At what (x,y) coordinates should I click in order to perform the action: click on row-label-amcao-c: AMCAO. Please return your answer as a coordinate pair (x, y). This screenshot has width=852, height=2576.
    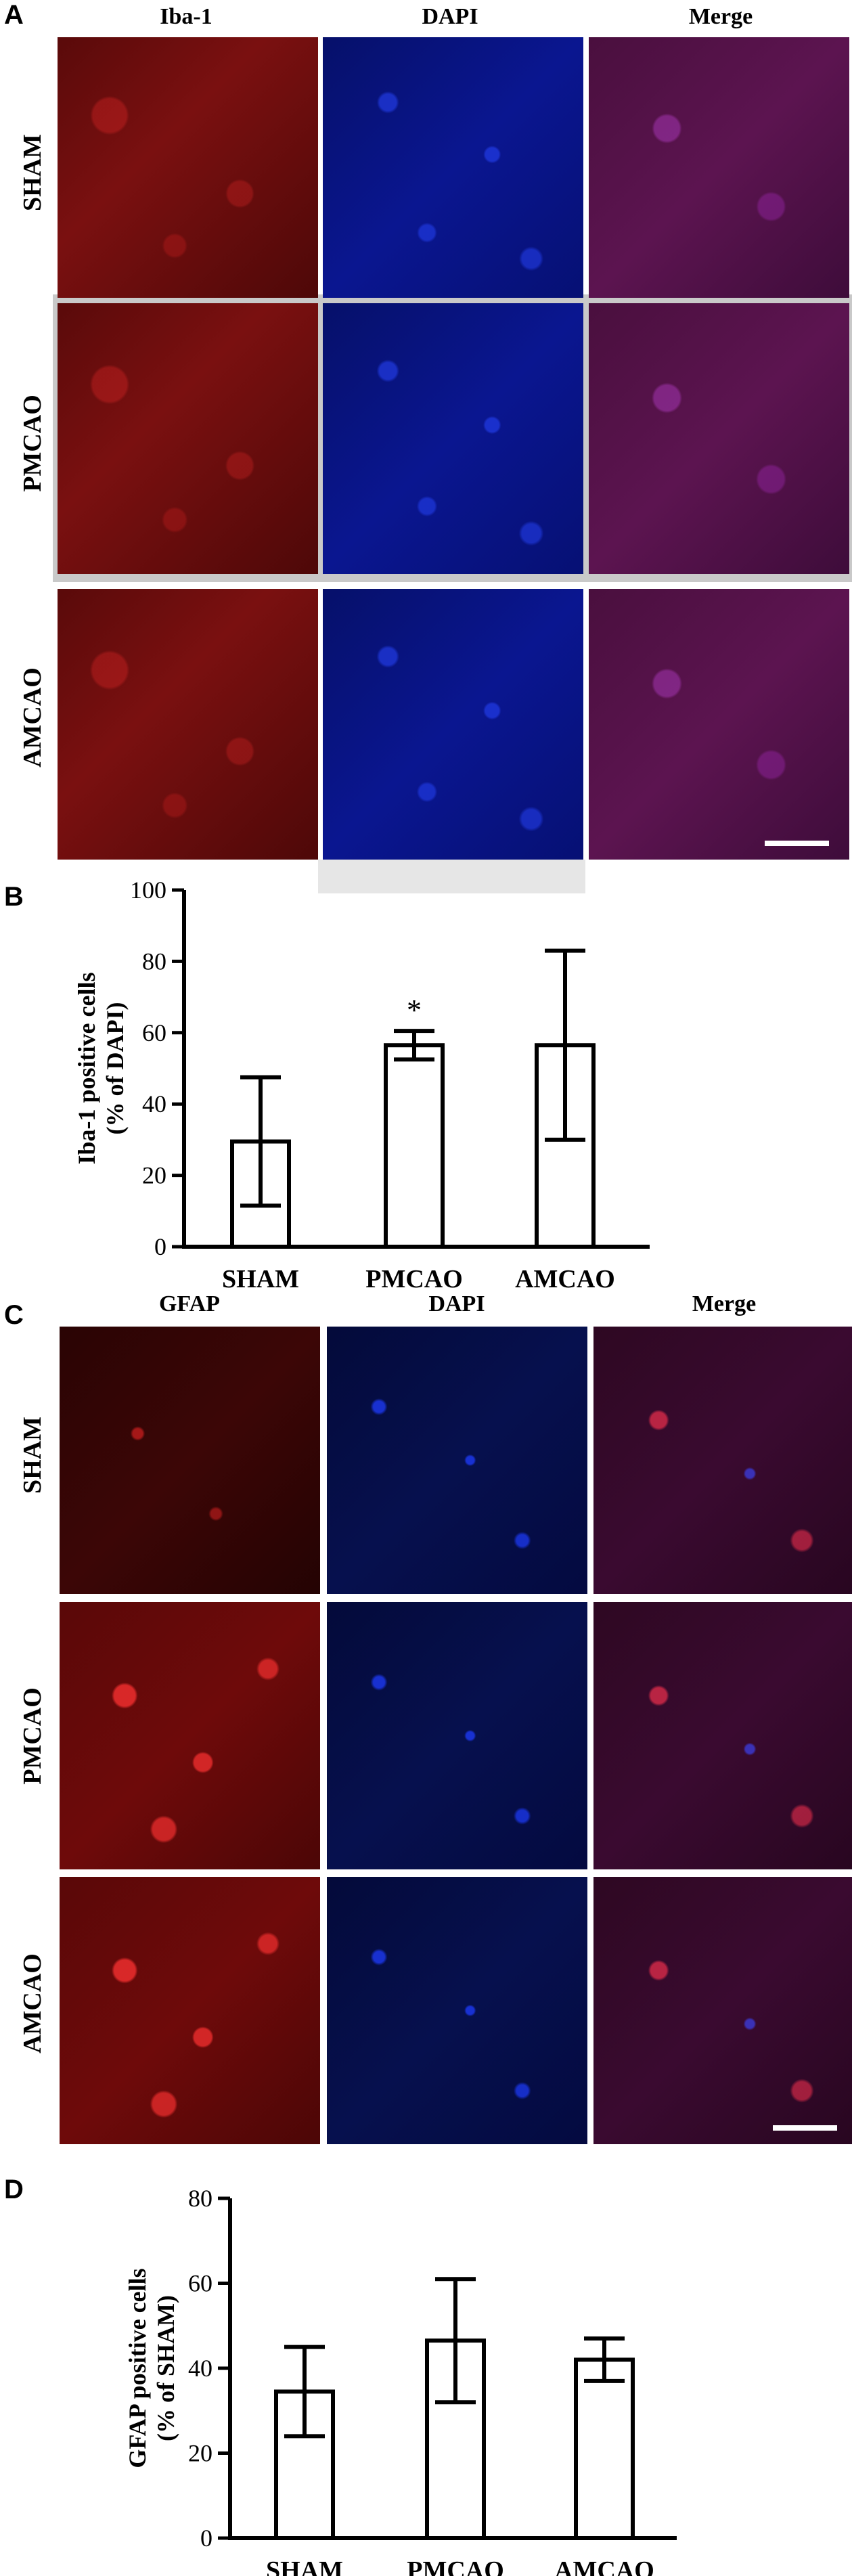
    Looking at the image, I should click on (32, 2003).